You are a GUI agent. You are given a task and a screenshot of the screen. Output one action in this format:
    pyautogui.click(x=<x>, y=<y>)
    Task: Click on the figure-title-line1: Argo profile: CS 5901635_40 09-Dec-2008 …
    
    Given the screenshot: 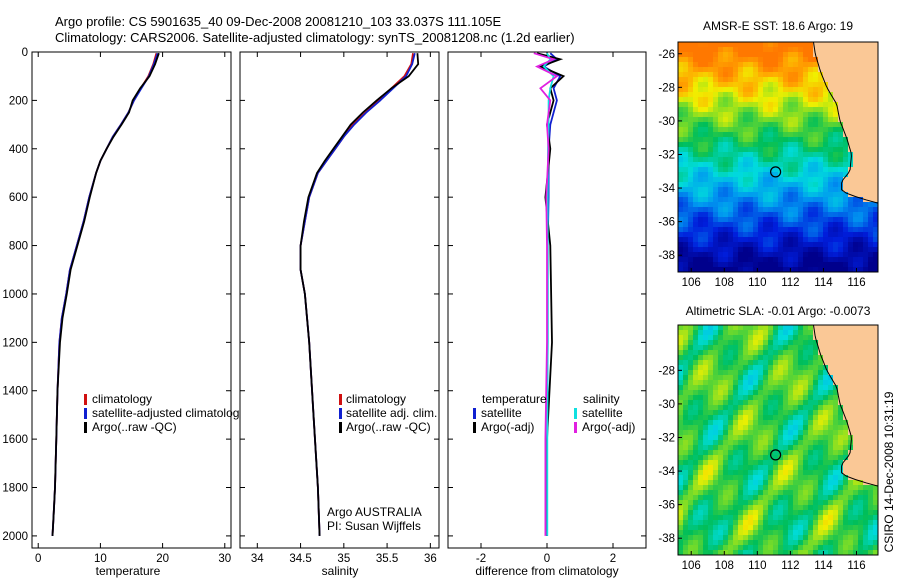 What is the action you would take?
    pyautogui.click(x=278, y=21)
    